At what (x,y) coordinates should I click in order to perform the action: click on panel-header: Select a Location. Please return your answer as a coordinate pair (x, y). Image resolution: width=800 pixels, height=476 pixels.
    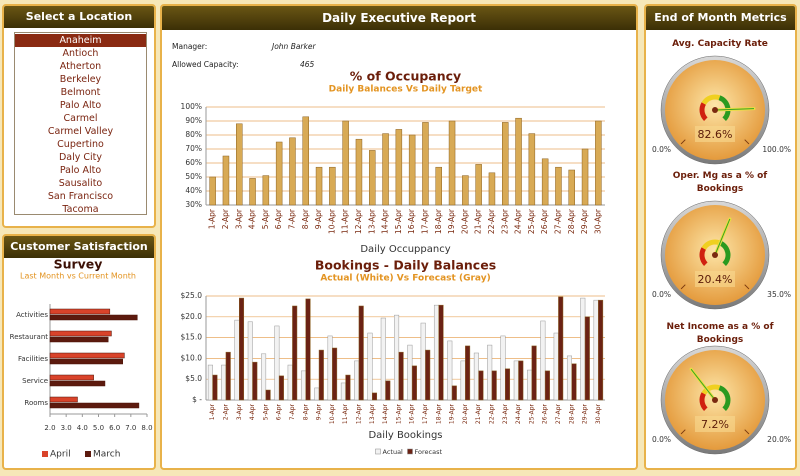
    Looking at the image, I should click on (79, 17).